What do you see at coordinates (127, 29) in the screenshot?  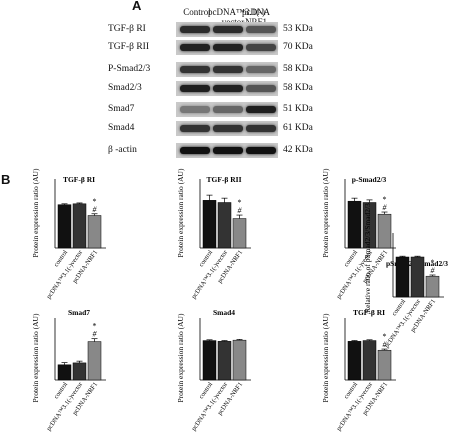 I see `blot-label: TGF-β RI` at bounding box center [127, 29].